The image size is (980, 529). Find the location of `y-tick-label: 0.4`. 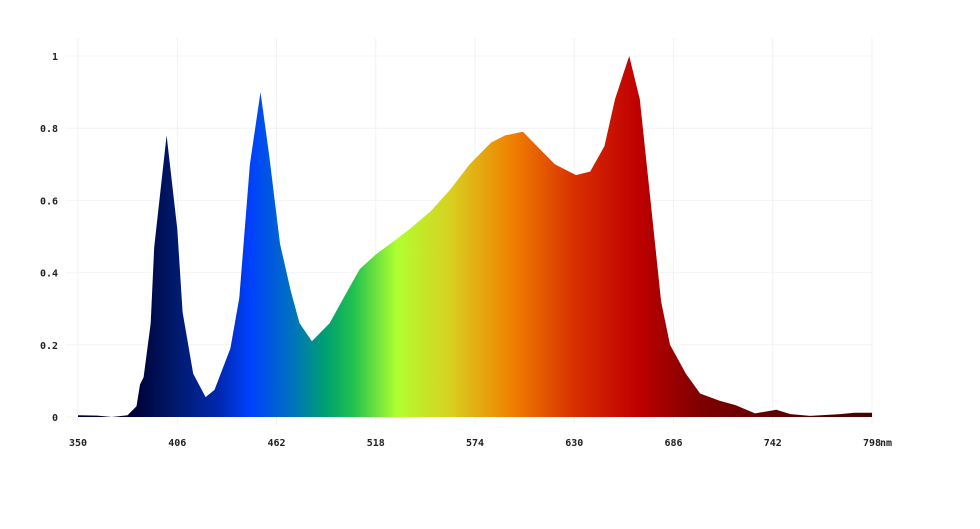

y-tick-label: 0.4 is located at coordinates (49, 274).